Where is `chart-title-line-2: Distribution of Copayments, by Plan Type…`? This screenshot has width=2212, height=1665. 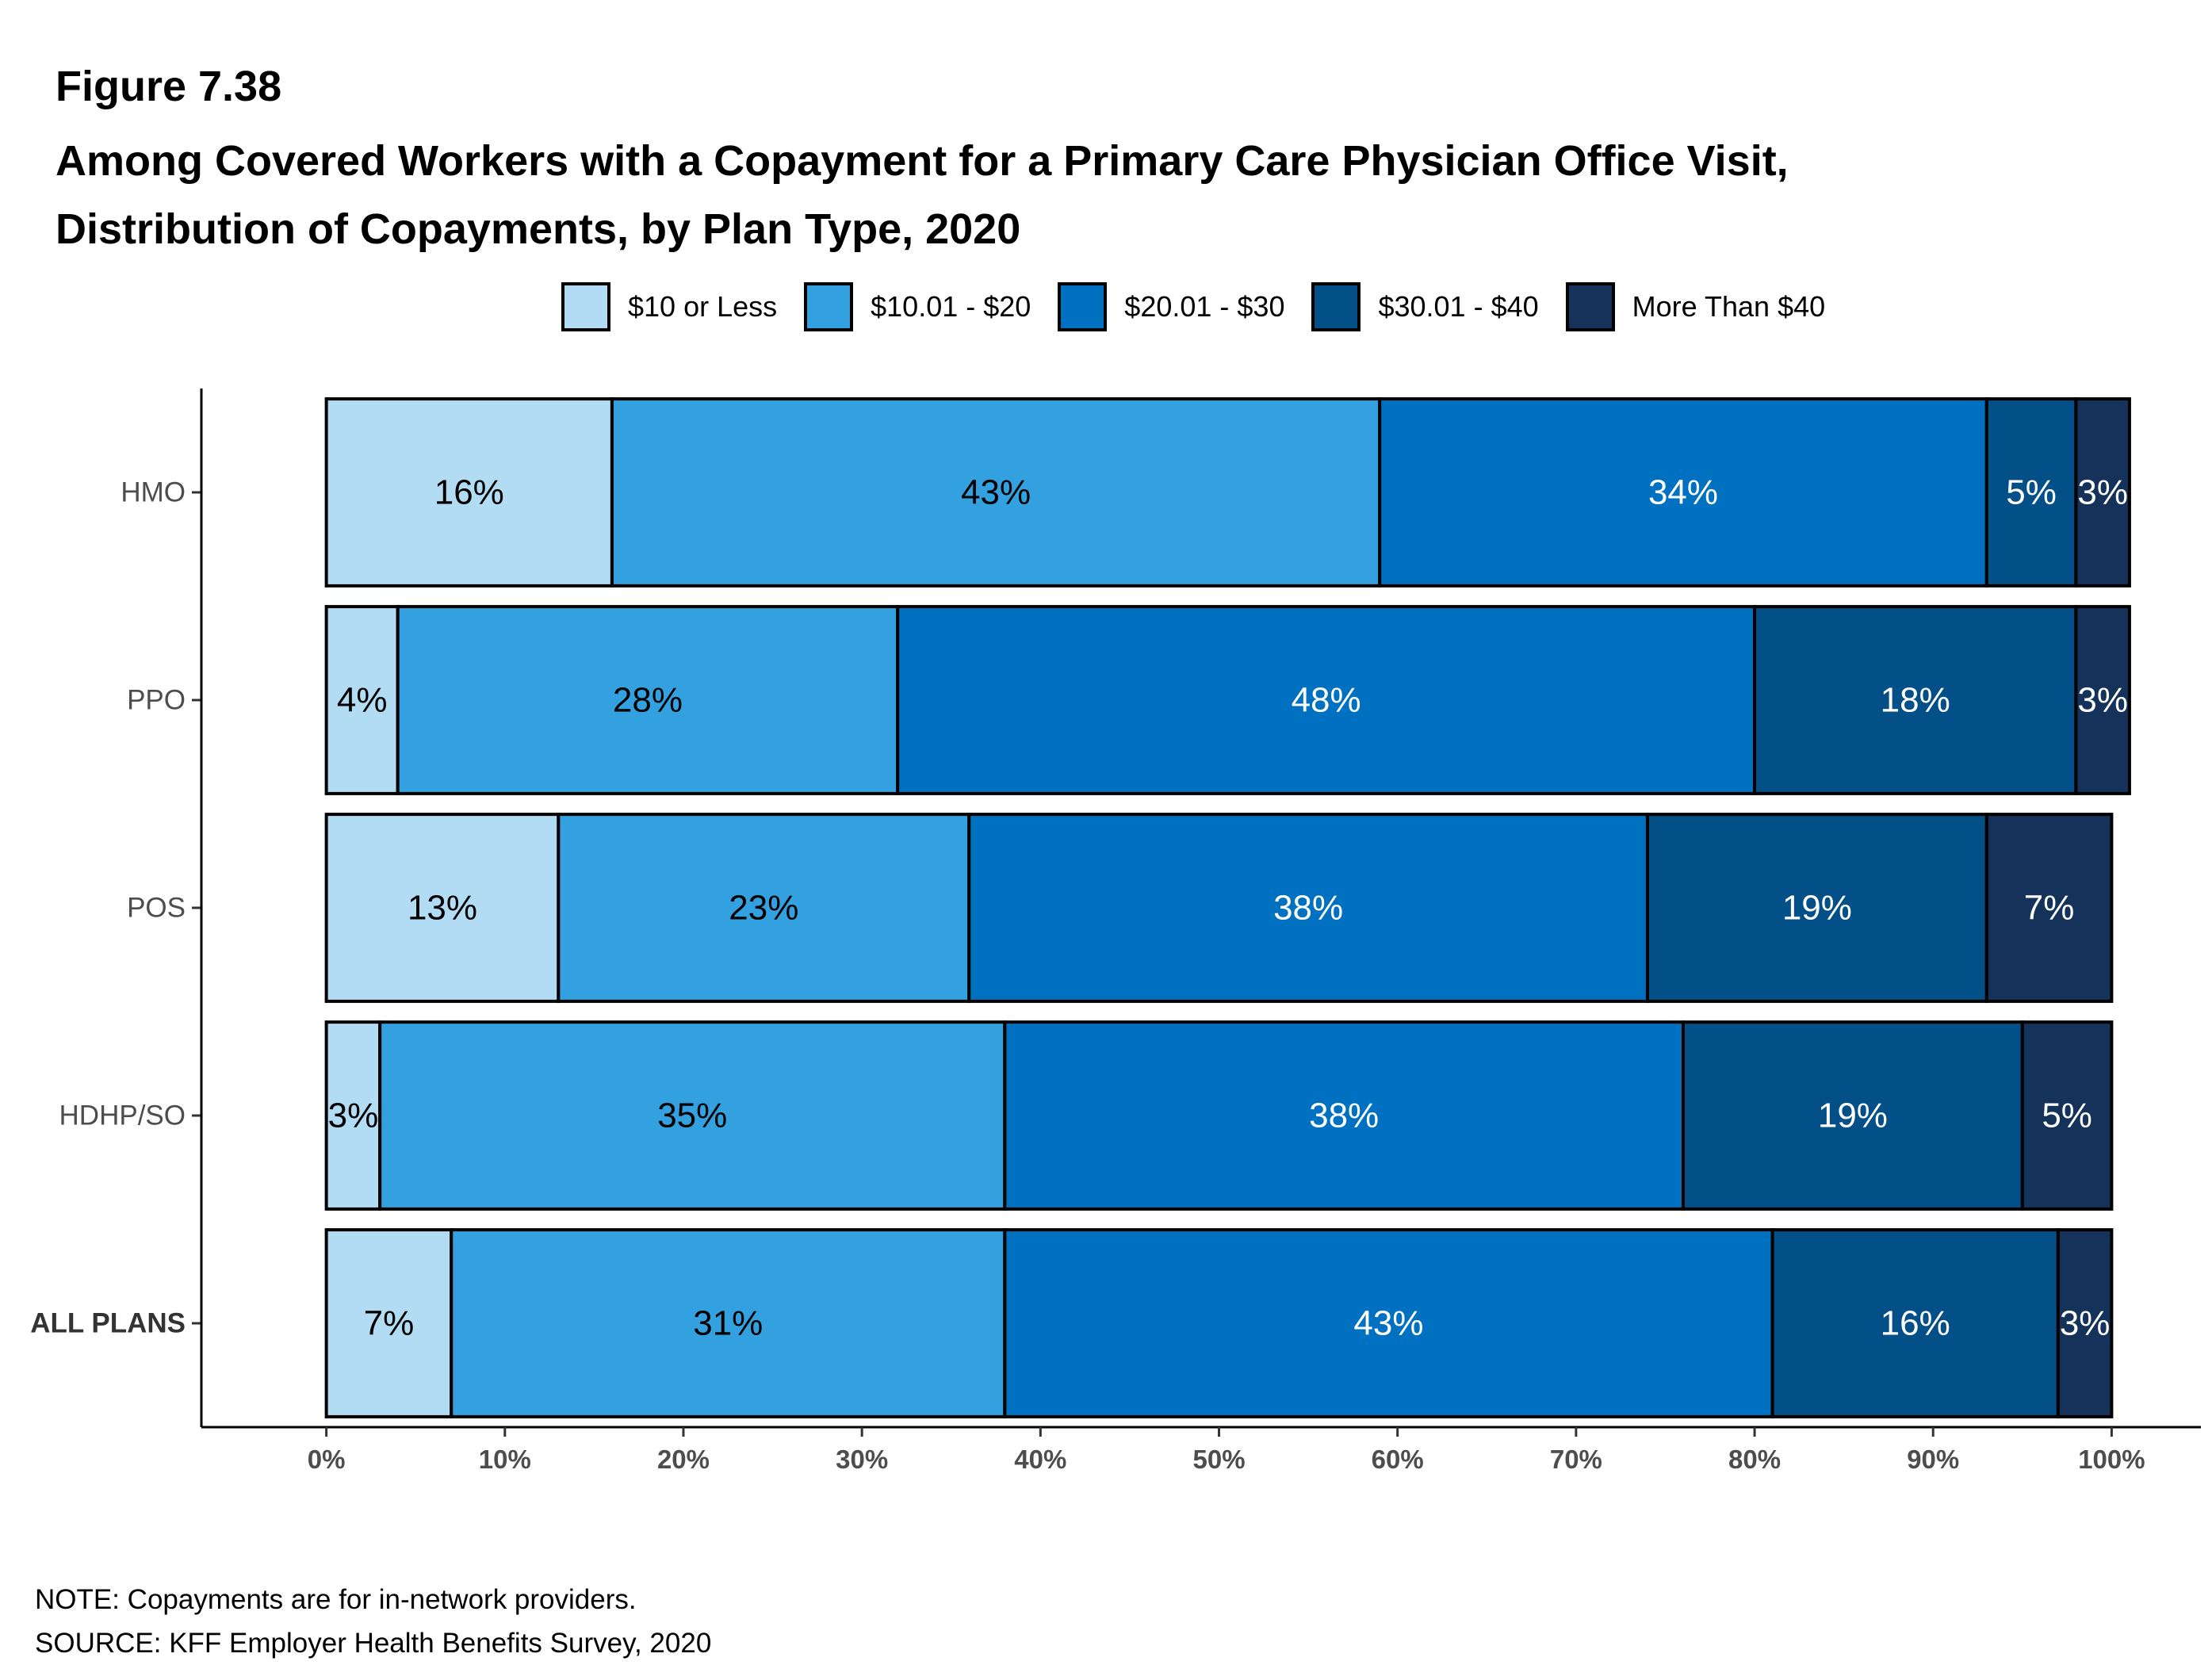 chart-title-line-2: Distribution of Copayments, by Plan Type… is located at coordinates (538, 229).